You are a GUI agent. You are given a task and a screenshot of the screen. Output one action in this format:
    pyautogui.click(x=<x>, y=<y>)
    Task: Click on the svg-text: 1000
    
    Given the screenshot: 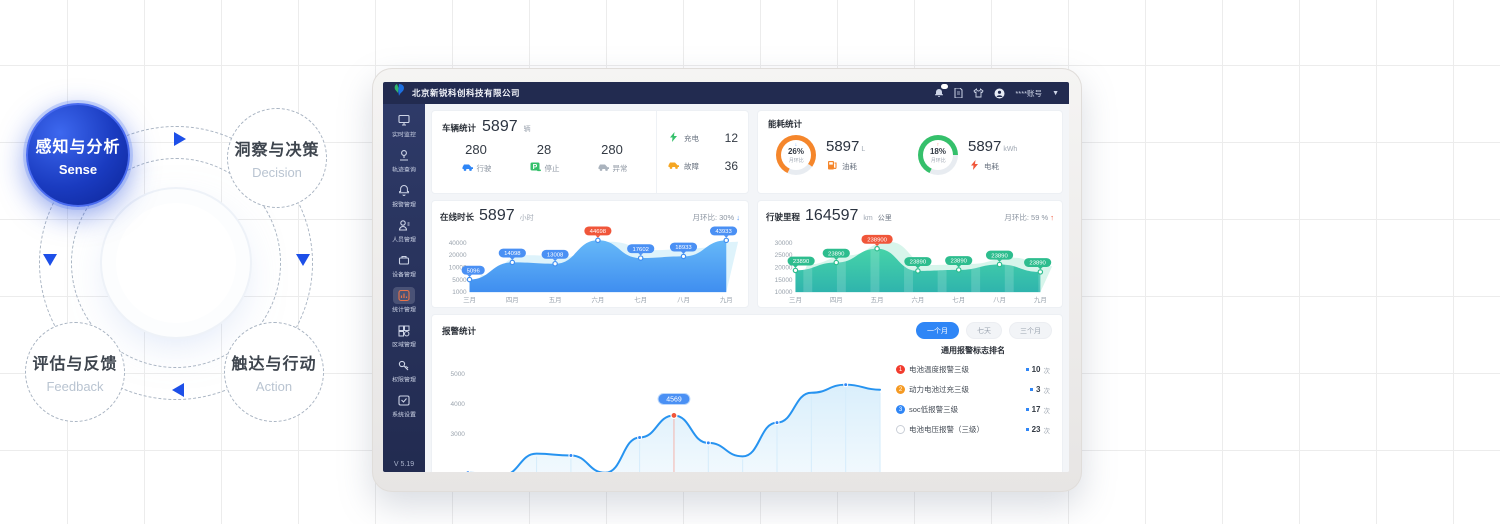 What is the action you would take?
    pyautogui.click(x=459, y=292)
    